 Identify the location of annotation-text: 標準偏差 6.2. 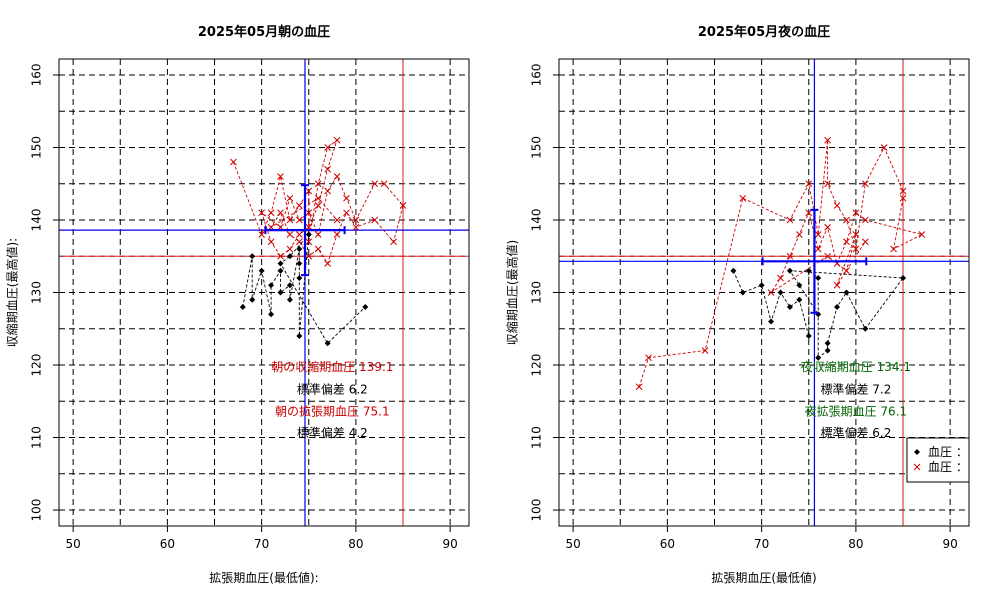
(855, 432).